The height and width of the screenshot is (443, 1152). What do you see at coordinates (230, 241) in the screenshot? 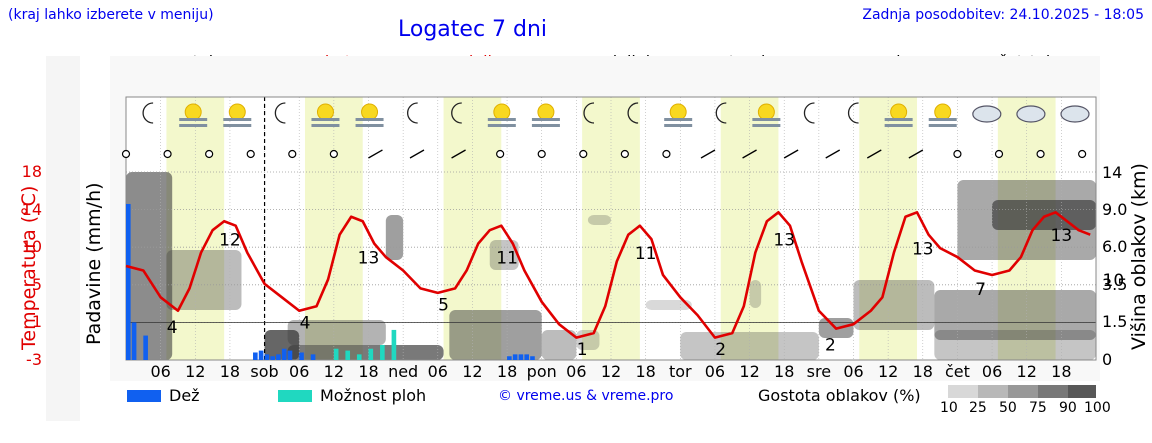
I see `temp-label: 12` at bounding box center [230, 241].